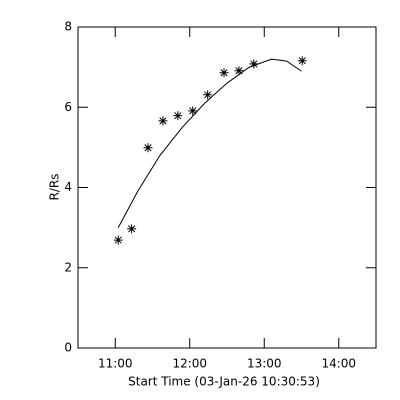  What do you see at coordinates (68, 187) in the screenshot?
I see `y-tick-label: 4` at bounding box center [68, 187].